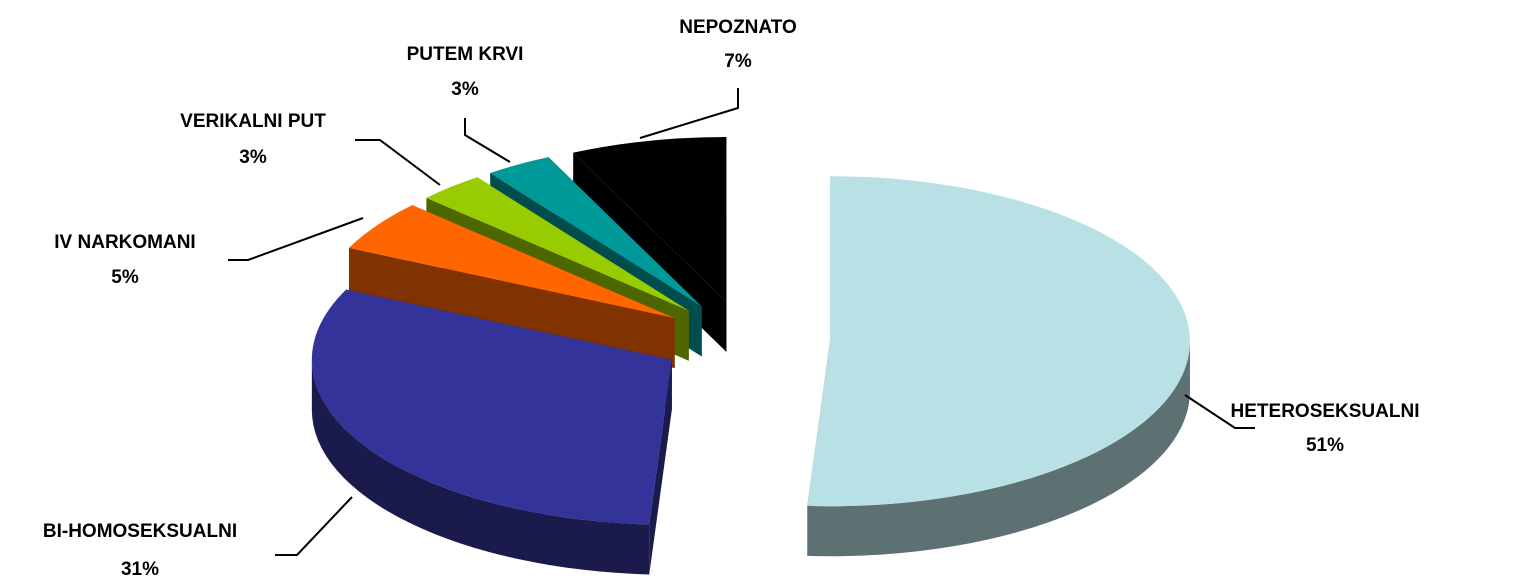 This screenshot has width=1517, height=584. I want to click on slice-label: IV NARKOMANI, so click(124, 242).